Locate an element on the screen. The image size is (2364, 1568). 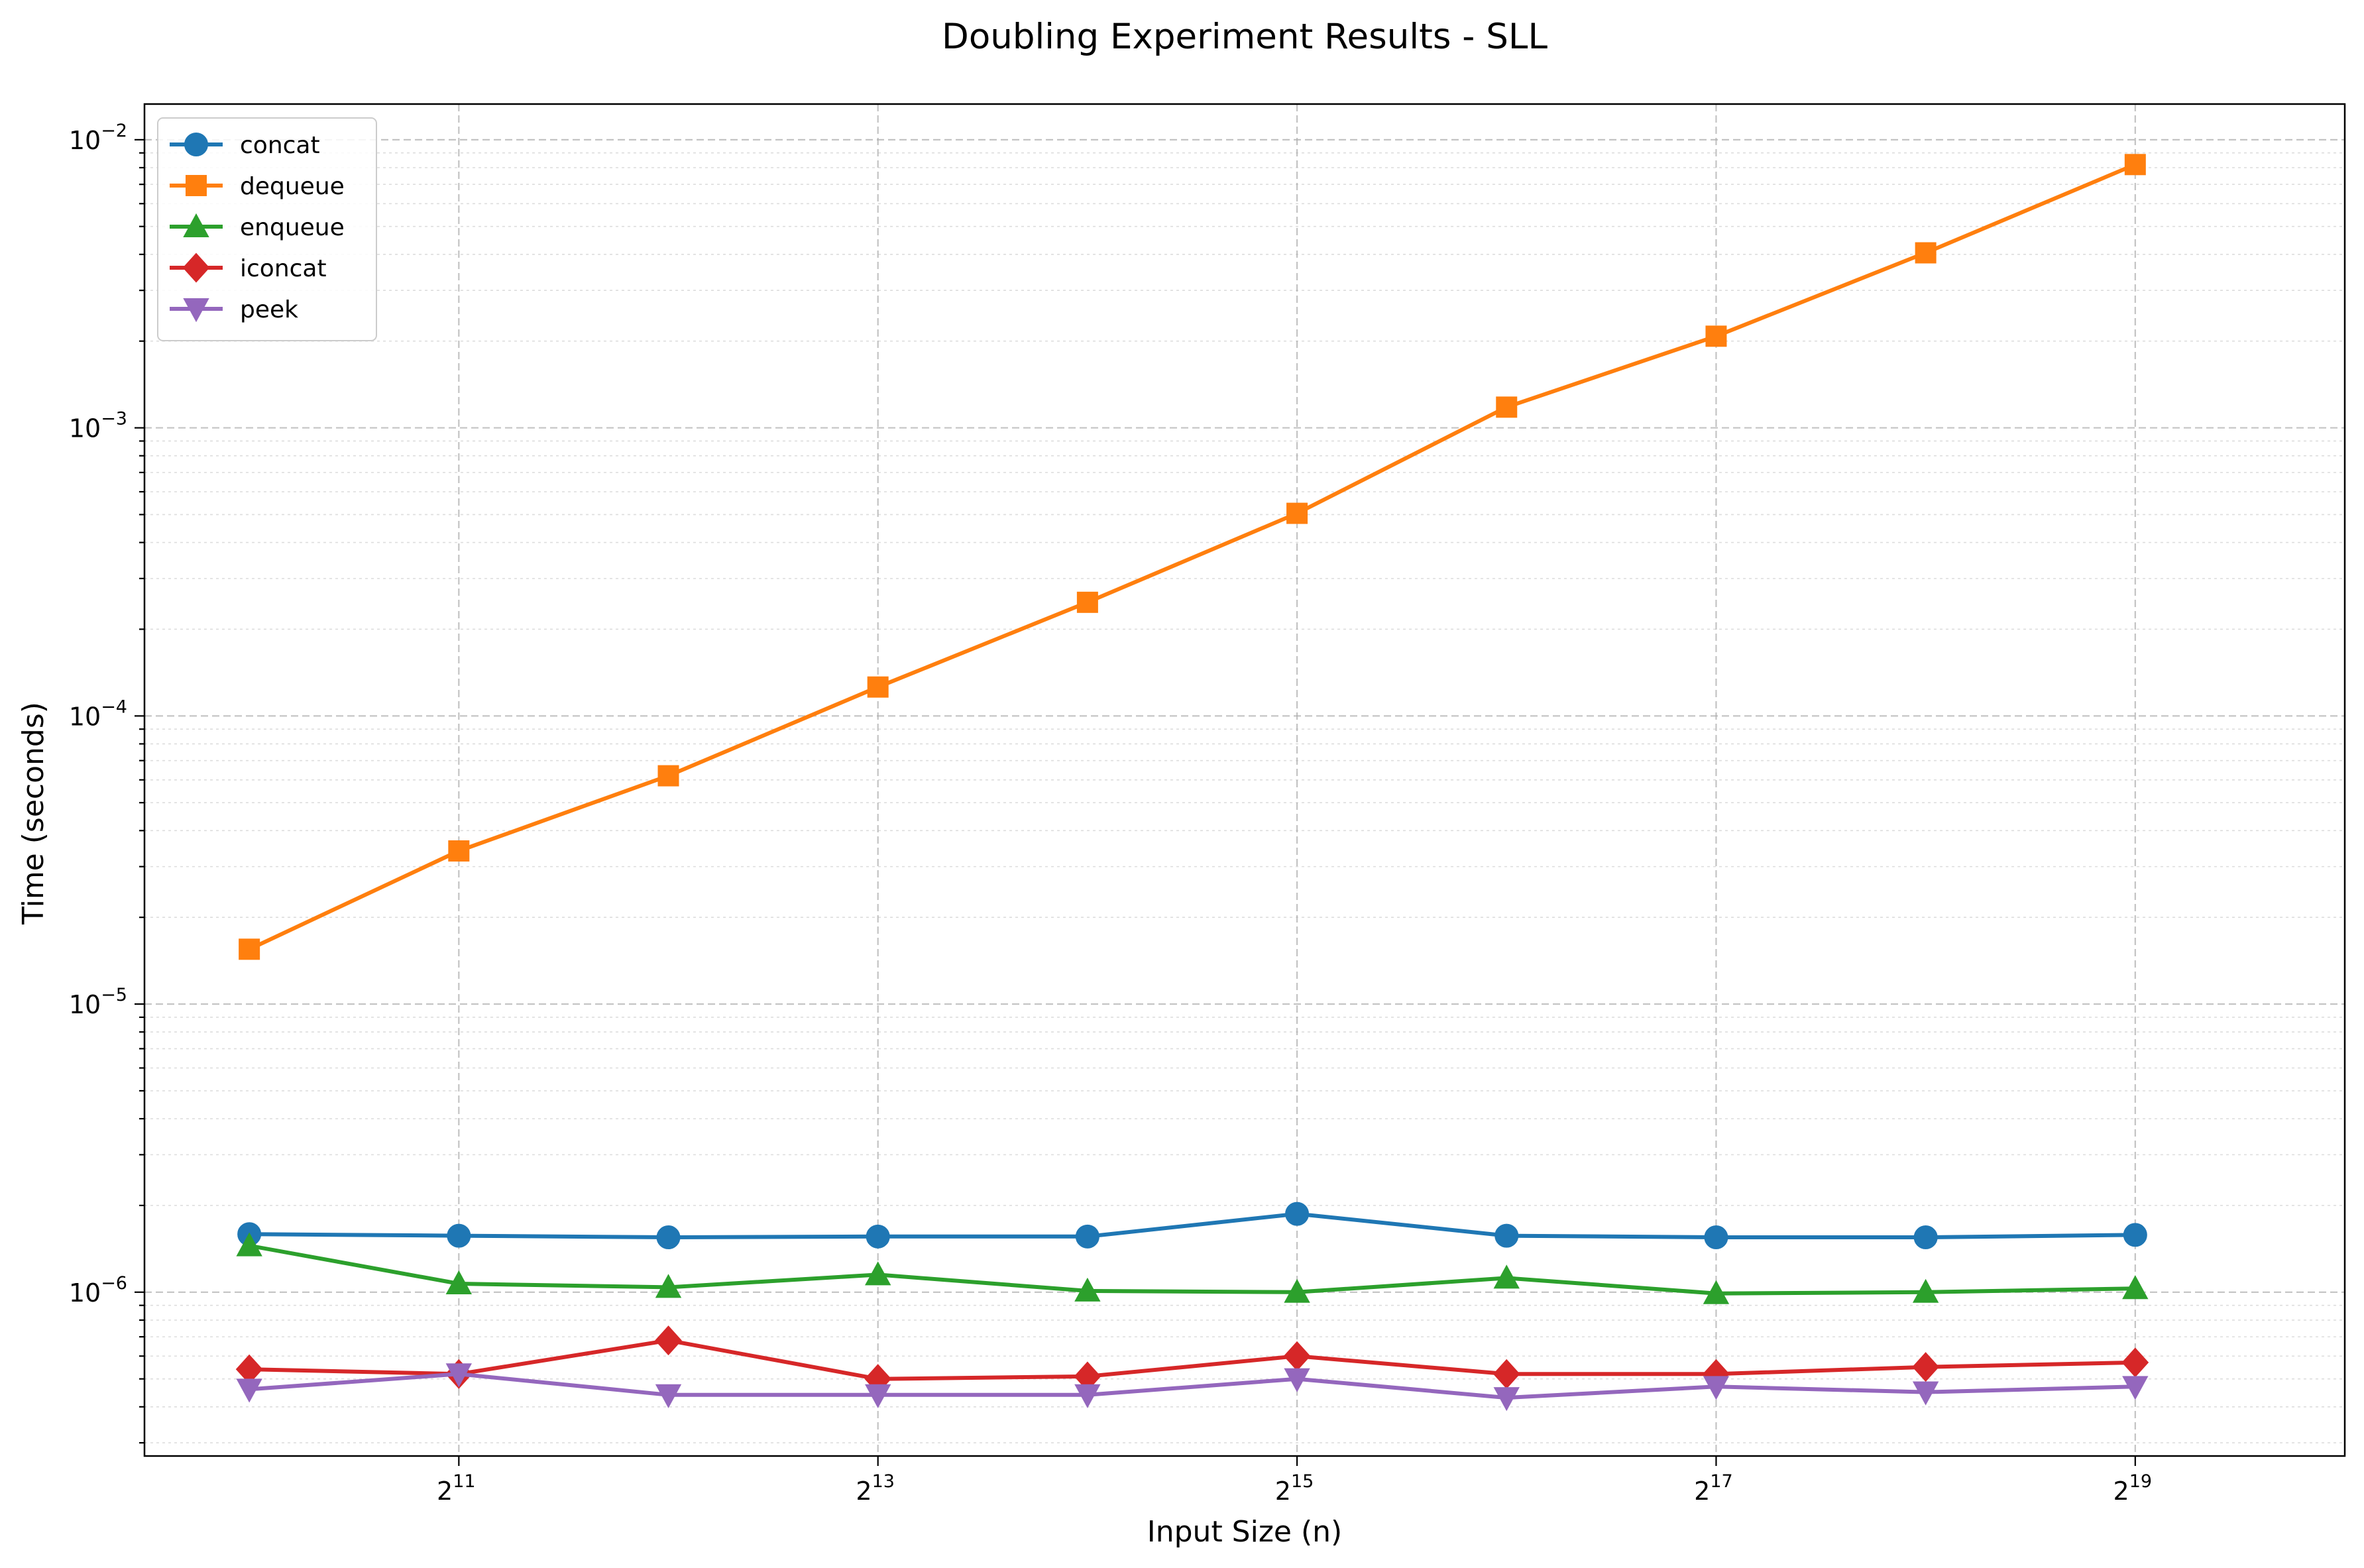
y-tick-exponent: −5 is located at coordinates (114, 995).